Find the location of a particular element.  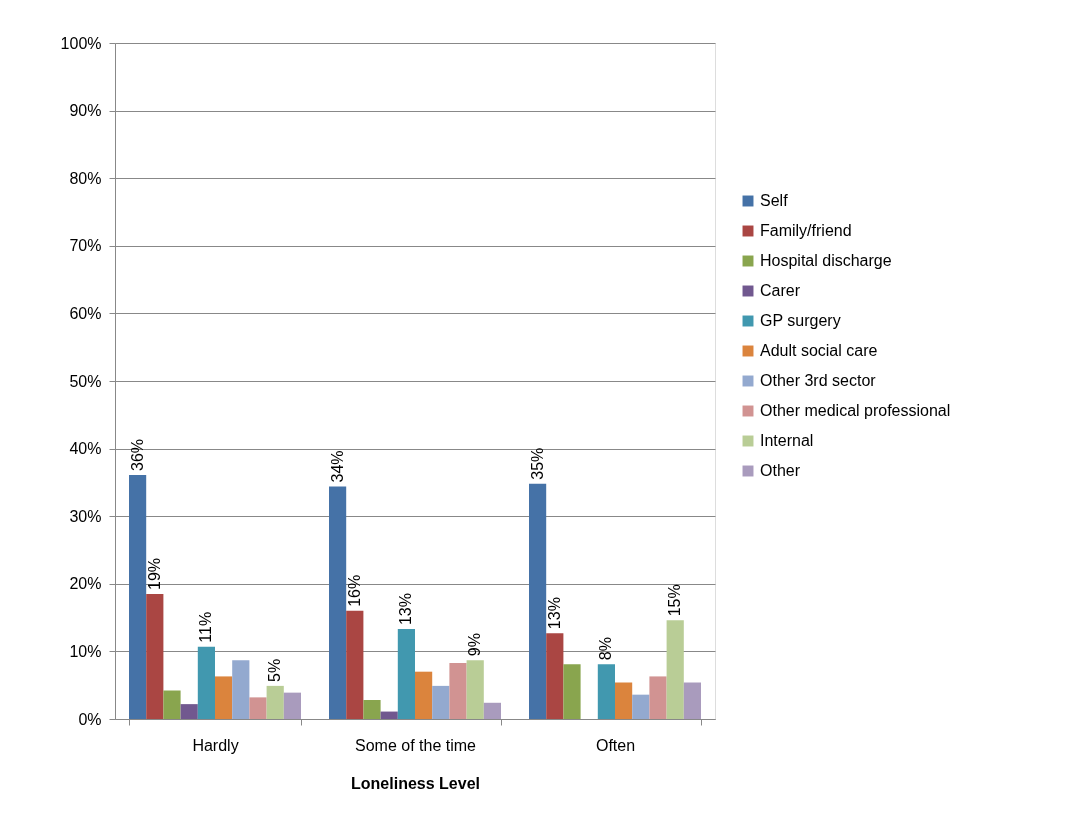

y-tick-label: 90% is located at coordinates (85, 111).